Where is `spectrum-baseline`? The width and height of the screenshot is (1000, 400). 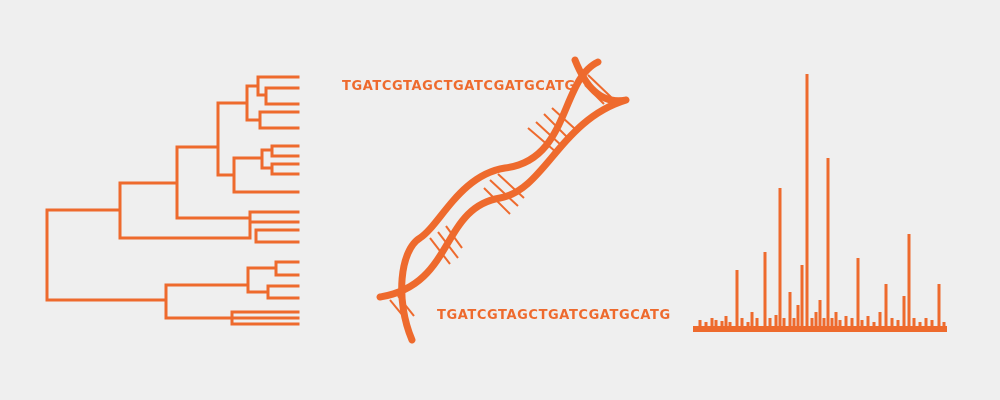 spectrum-baseline is located at coordinates (820, 329).